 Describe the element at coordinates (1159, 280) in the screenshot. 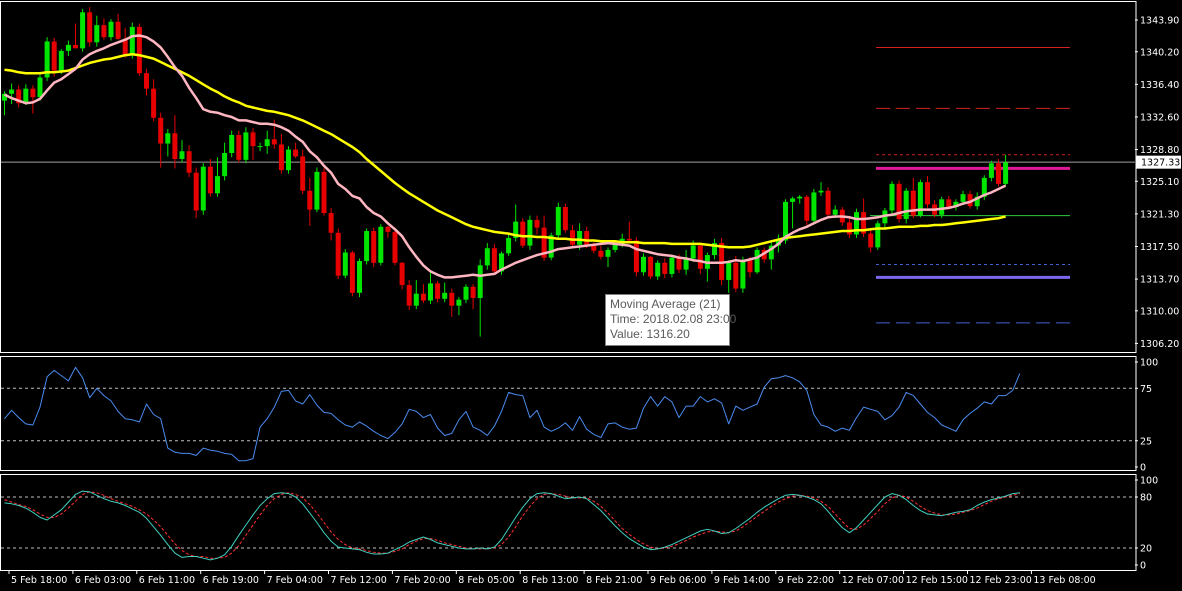

I see `y-axis-tick-label: 1313.70` at that location.